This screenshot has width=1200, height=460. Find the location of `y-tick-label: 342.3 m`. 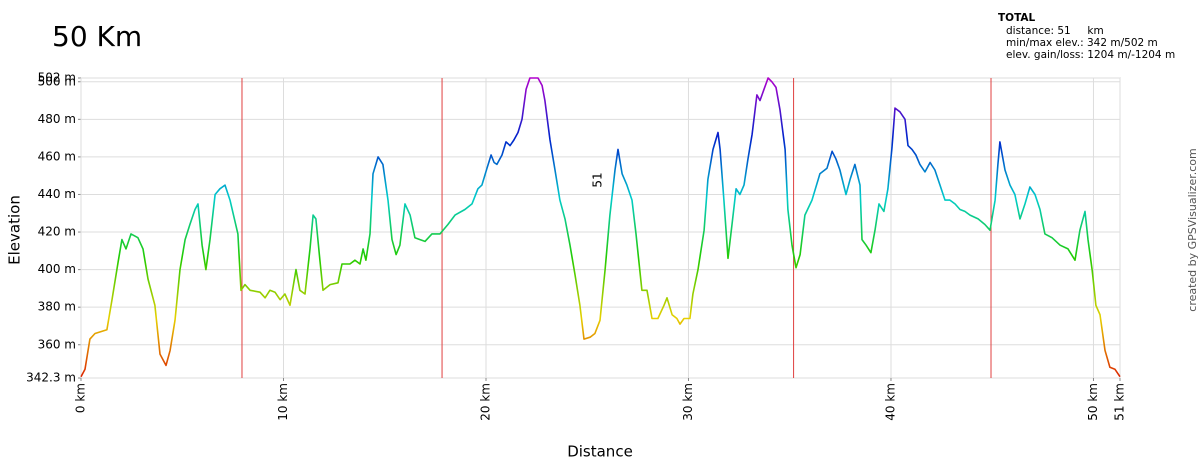

y-tick-label: 342.3 m is located at coordinates (51, 378).